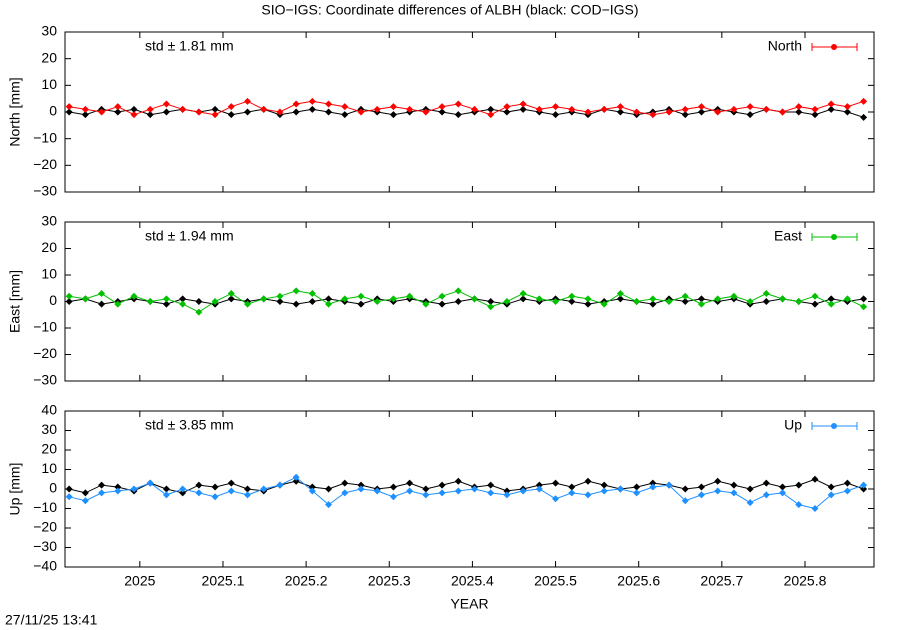  What do you see at coordinates (555, 581) in the screenshot?
I see `x-tick-label: 2025.5` at bounding box center [555, 581].